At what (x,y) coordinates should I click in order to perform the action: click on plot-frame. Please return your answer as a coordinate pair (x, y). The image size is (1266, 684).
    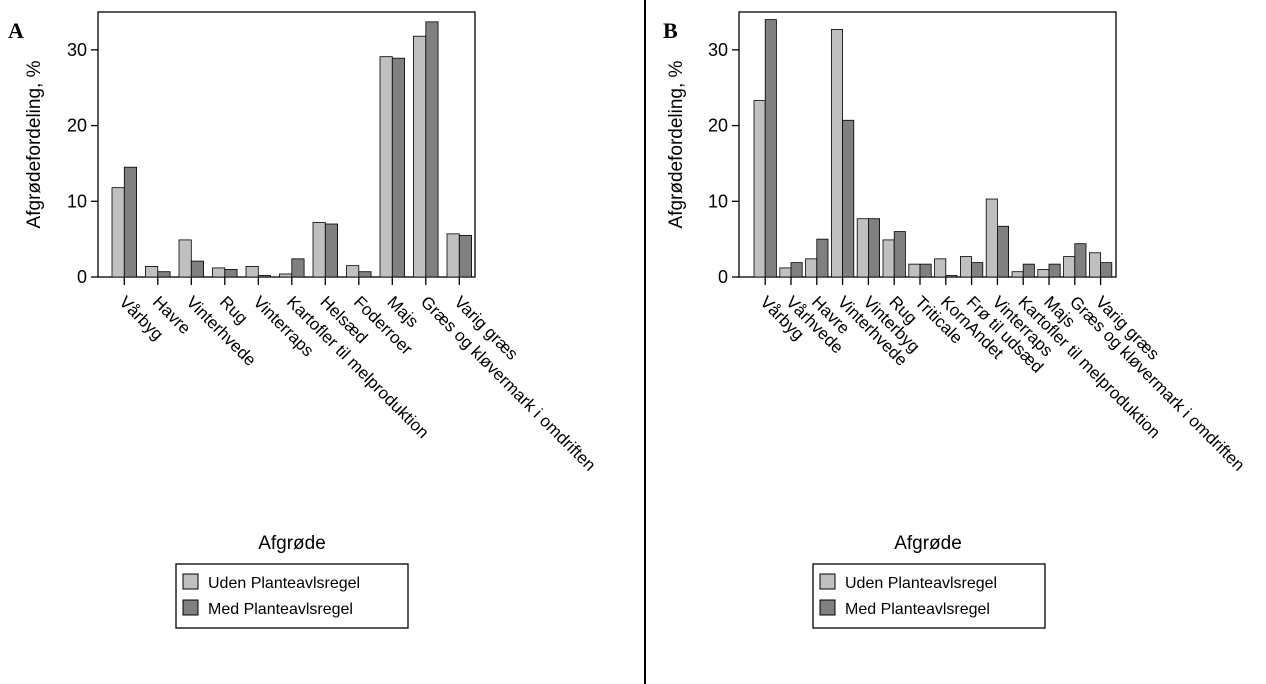
    Looking at the image, I should click on (927, 144).